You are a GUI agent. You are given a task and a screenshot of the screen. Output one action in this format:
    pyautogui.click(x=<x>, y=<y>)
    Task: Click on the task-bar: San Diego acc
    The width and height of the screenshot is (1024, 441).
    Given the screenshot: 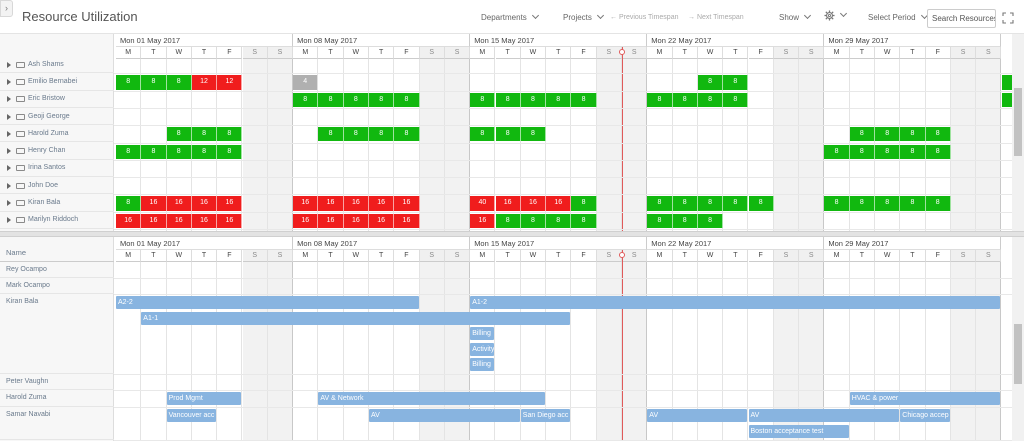 What is the action you would take?
    pyautogui.click(x=545, y=415)
    